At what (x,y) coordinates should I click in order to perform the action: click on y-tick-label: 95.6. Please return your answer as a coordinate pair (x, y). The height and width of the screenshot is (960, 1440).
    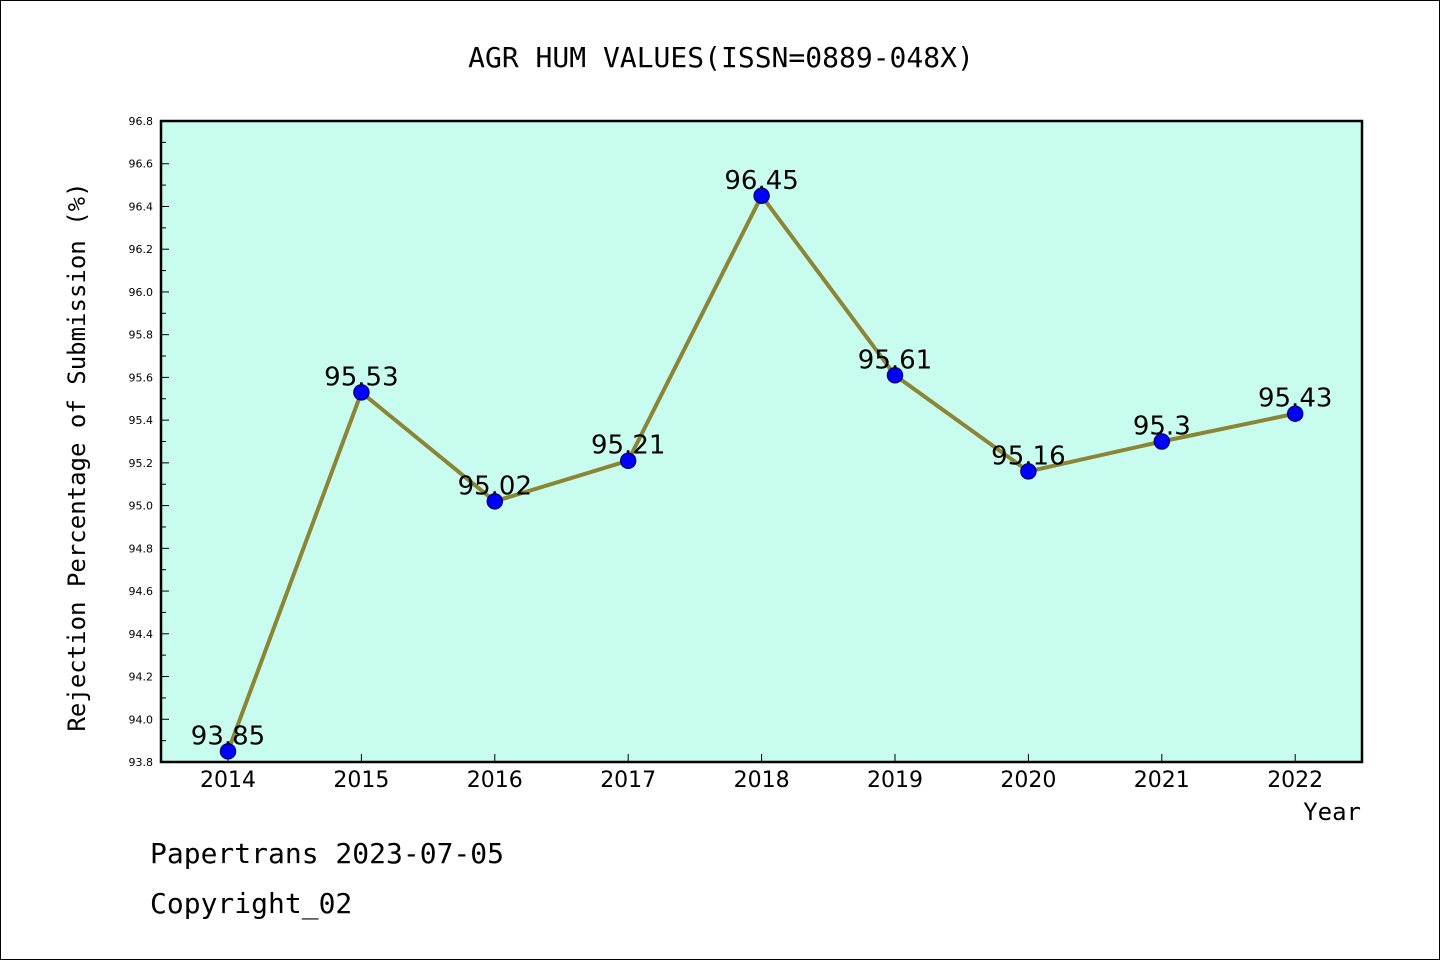
    Looking at the image, I should click on (141, 377).